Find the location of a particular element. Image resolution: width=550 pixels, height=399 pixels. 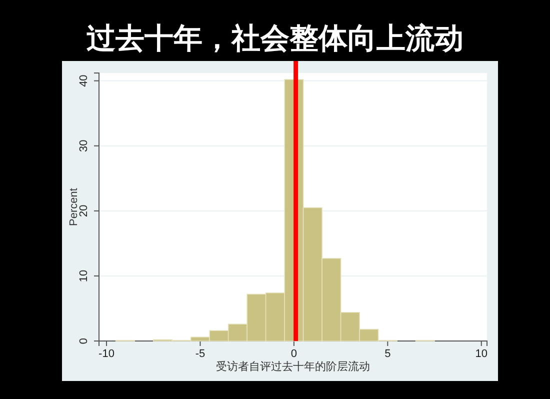

y-tick-label: 40 is located at coordinates (84, 80).